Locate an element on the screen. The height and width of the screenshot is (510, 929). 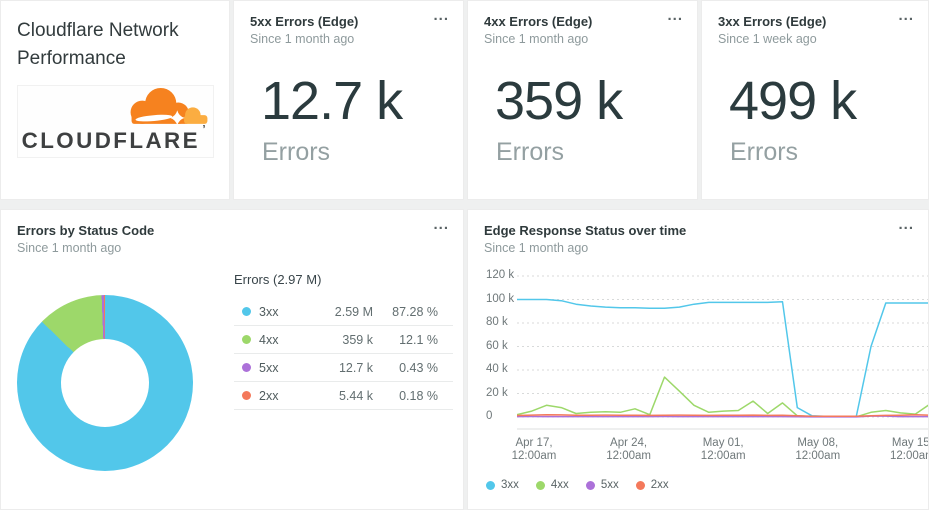
cloudflare-logo: CLOUDFLARE ’ is located at coordinates (115, 121).